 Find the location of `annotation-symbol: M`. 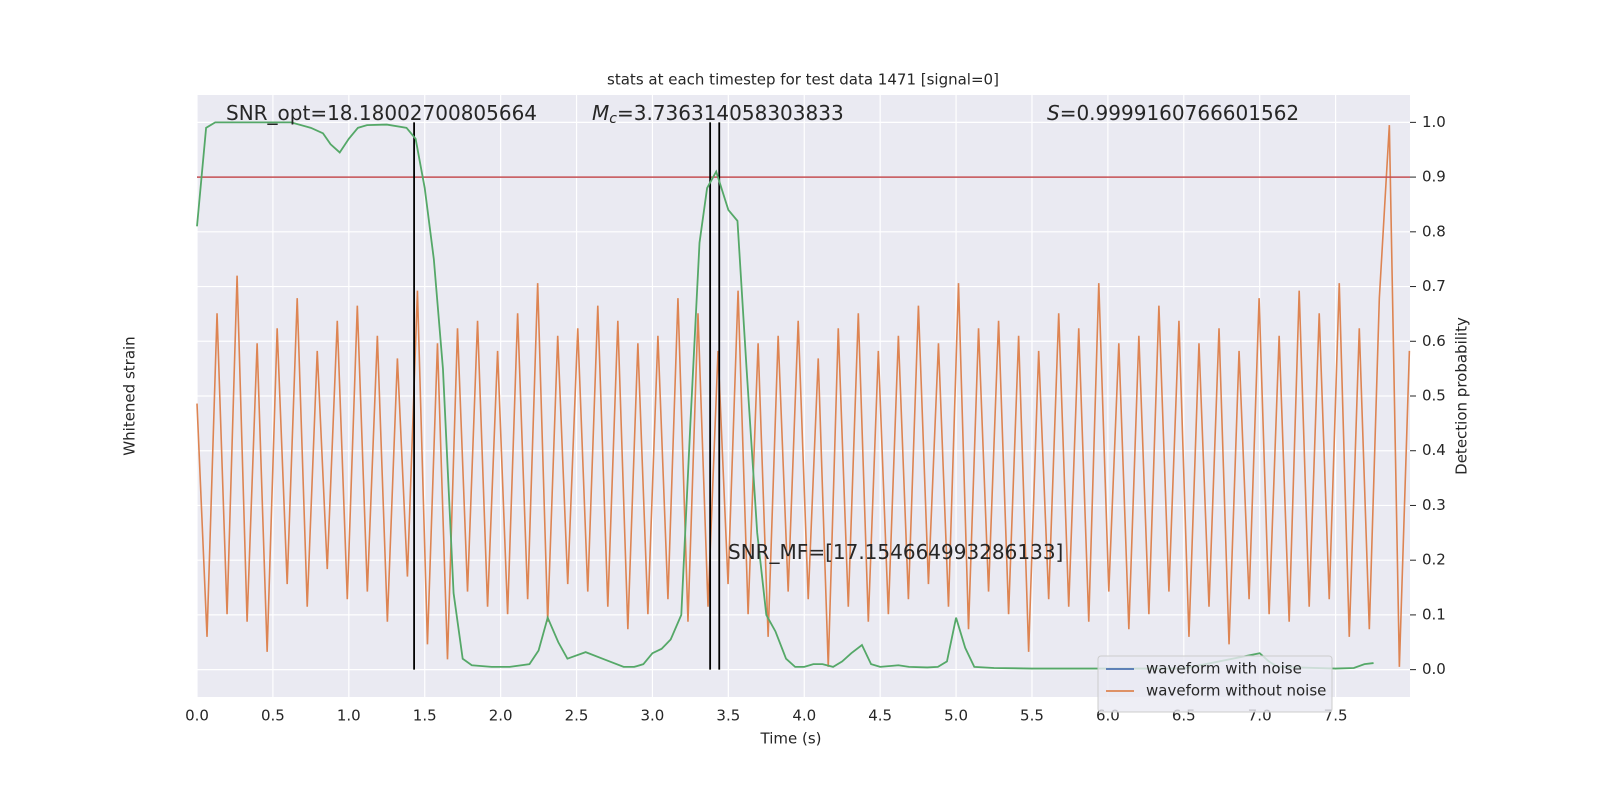

annotation-symbol: M is located at coordinates (600, 113).